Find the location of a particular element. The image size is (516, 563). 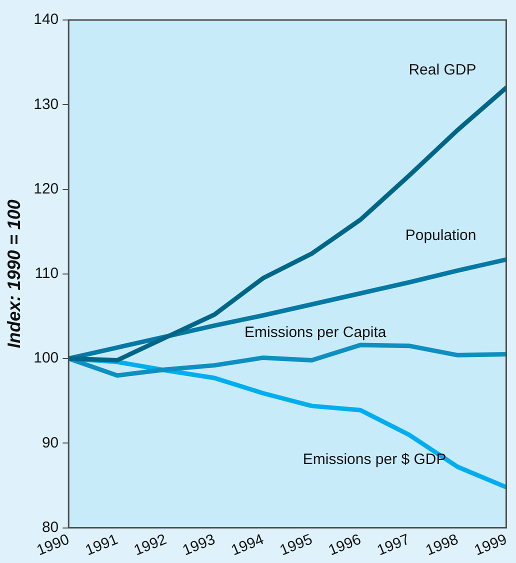

y-tick-label: 90 is located at coordinates (50, 443).